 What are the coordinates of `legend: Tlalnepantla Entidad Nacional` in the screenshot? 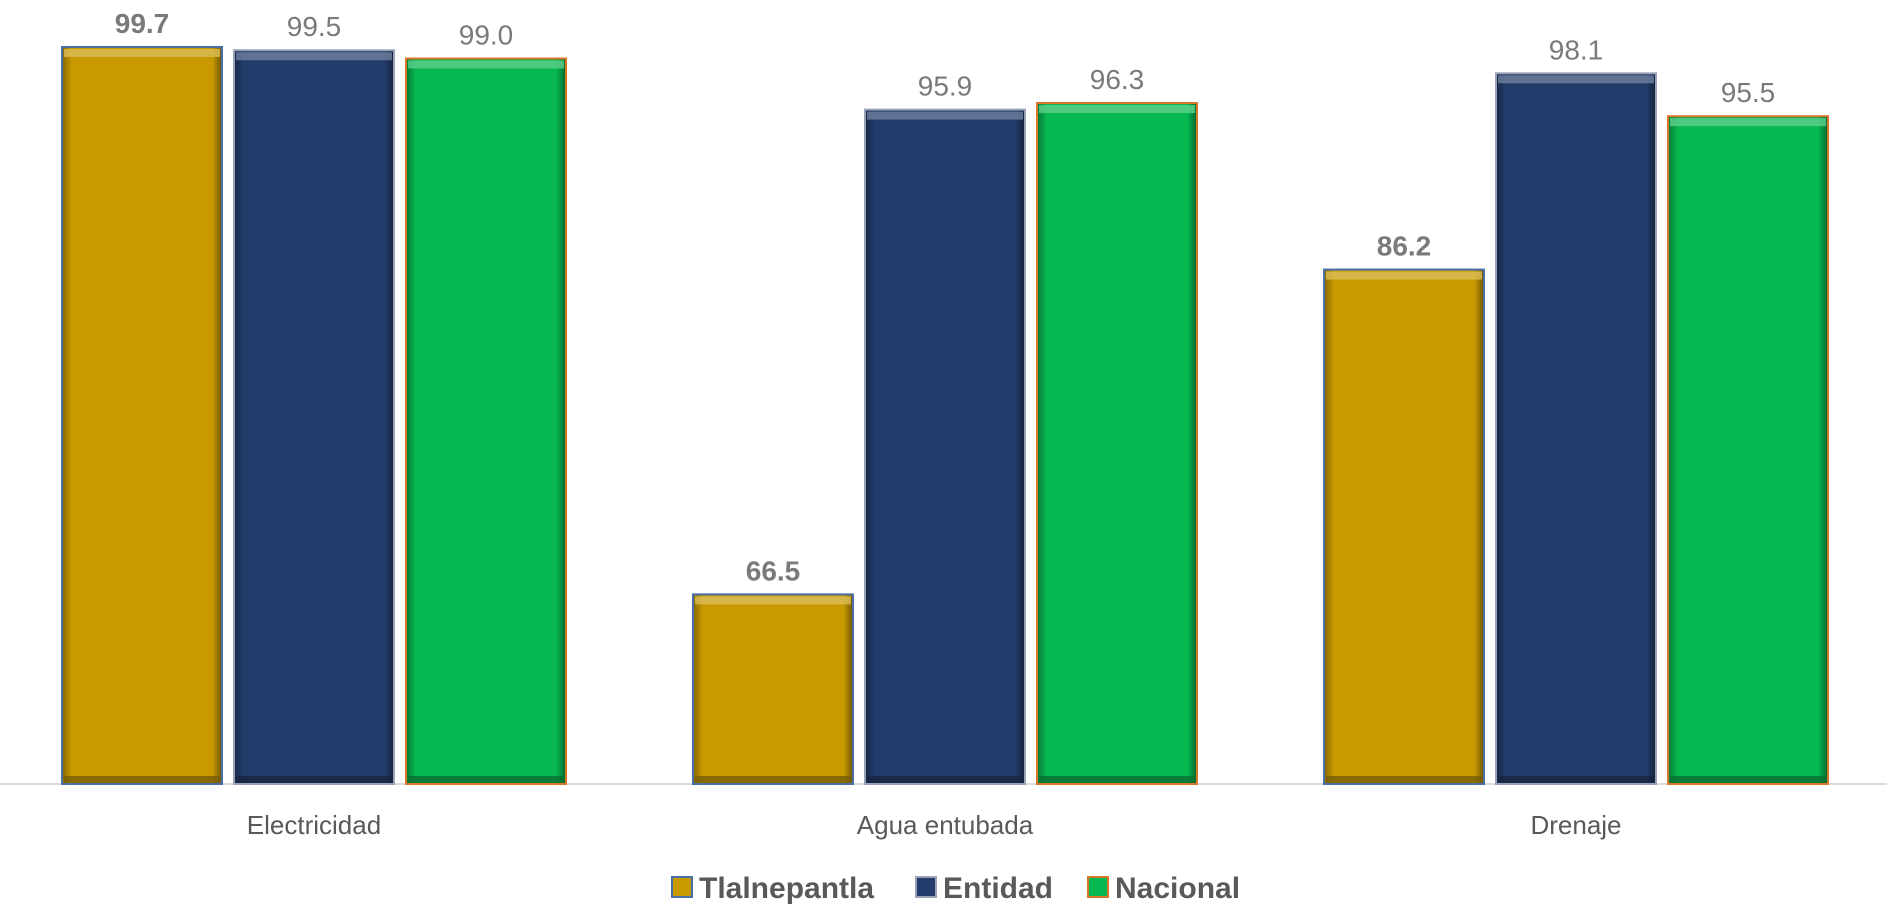 It's located at (955, 888).